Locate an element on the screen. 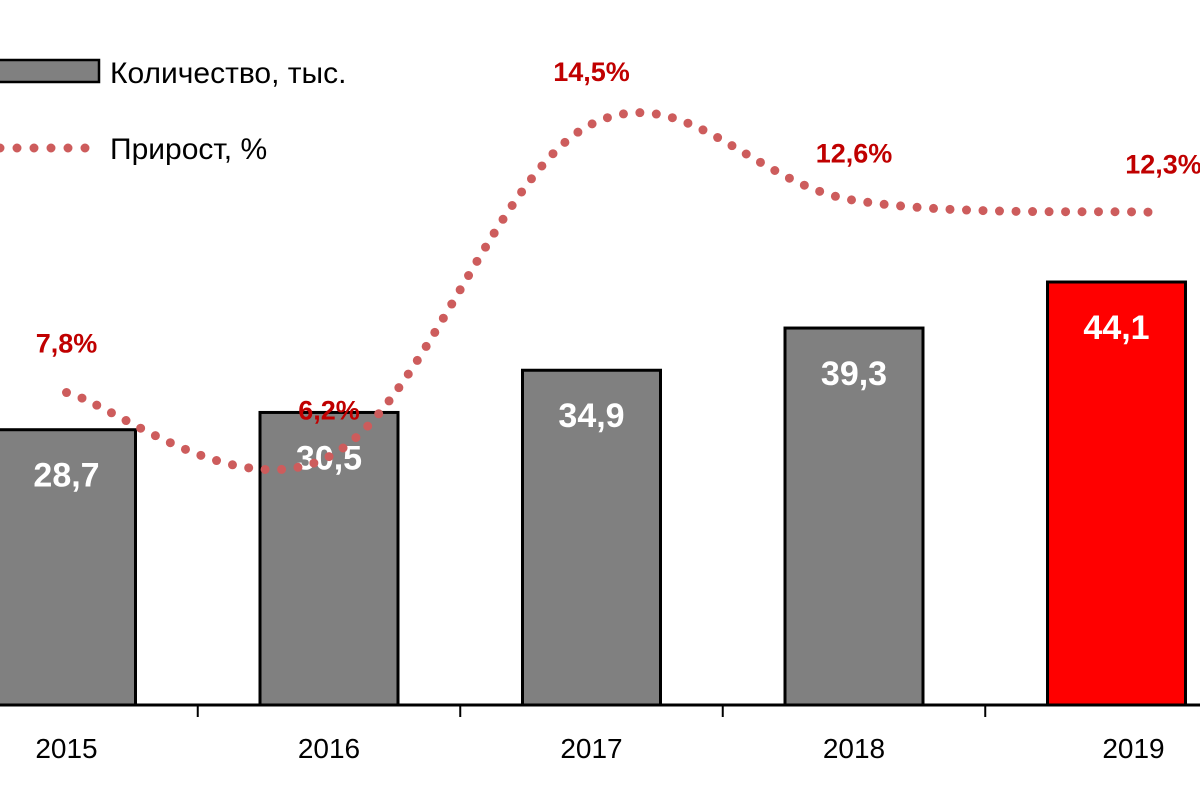  legend-line-label: Прирост, % is located at coordinates (188, 149).